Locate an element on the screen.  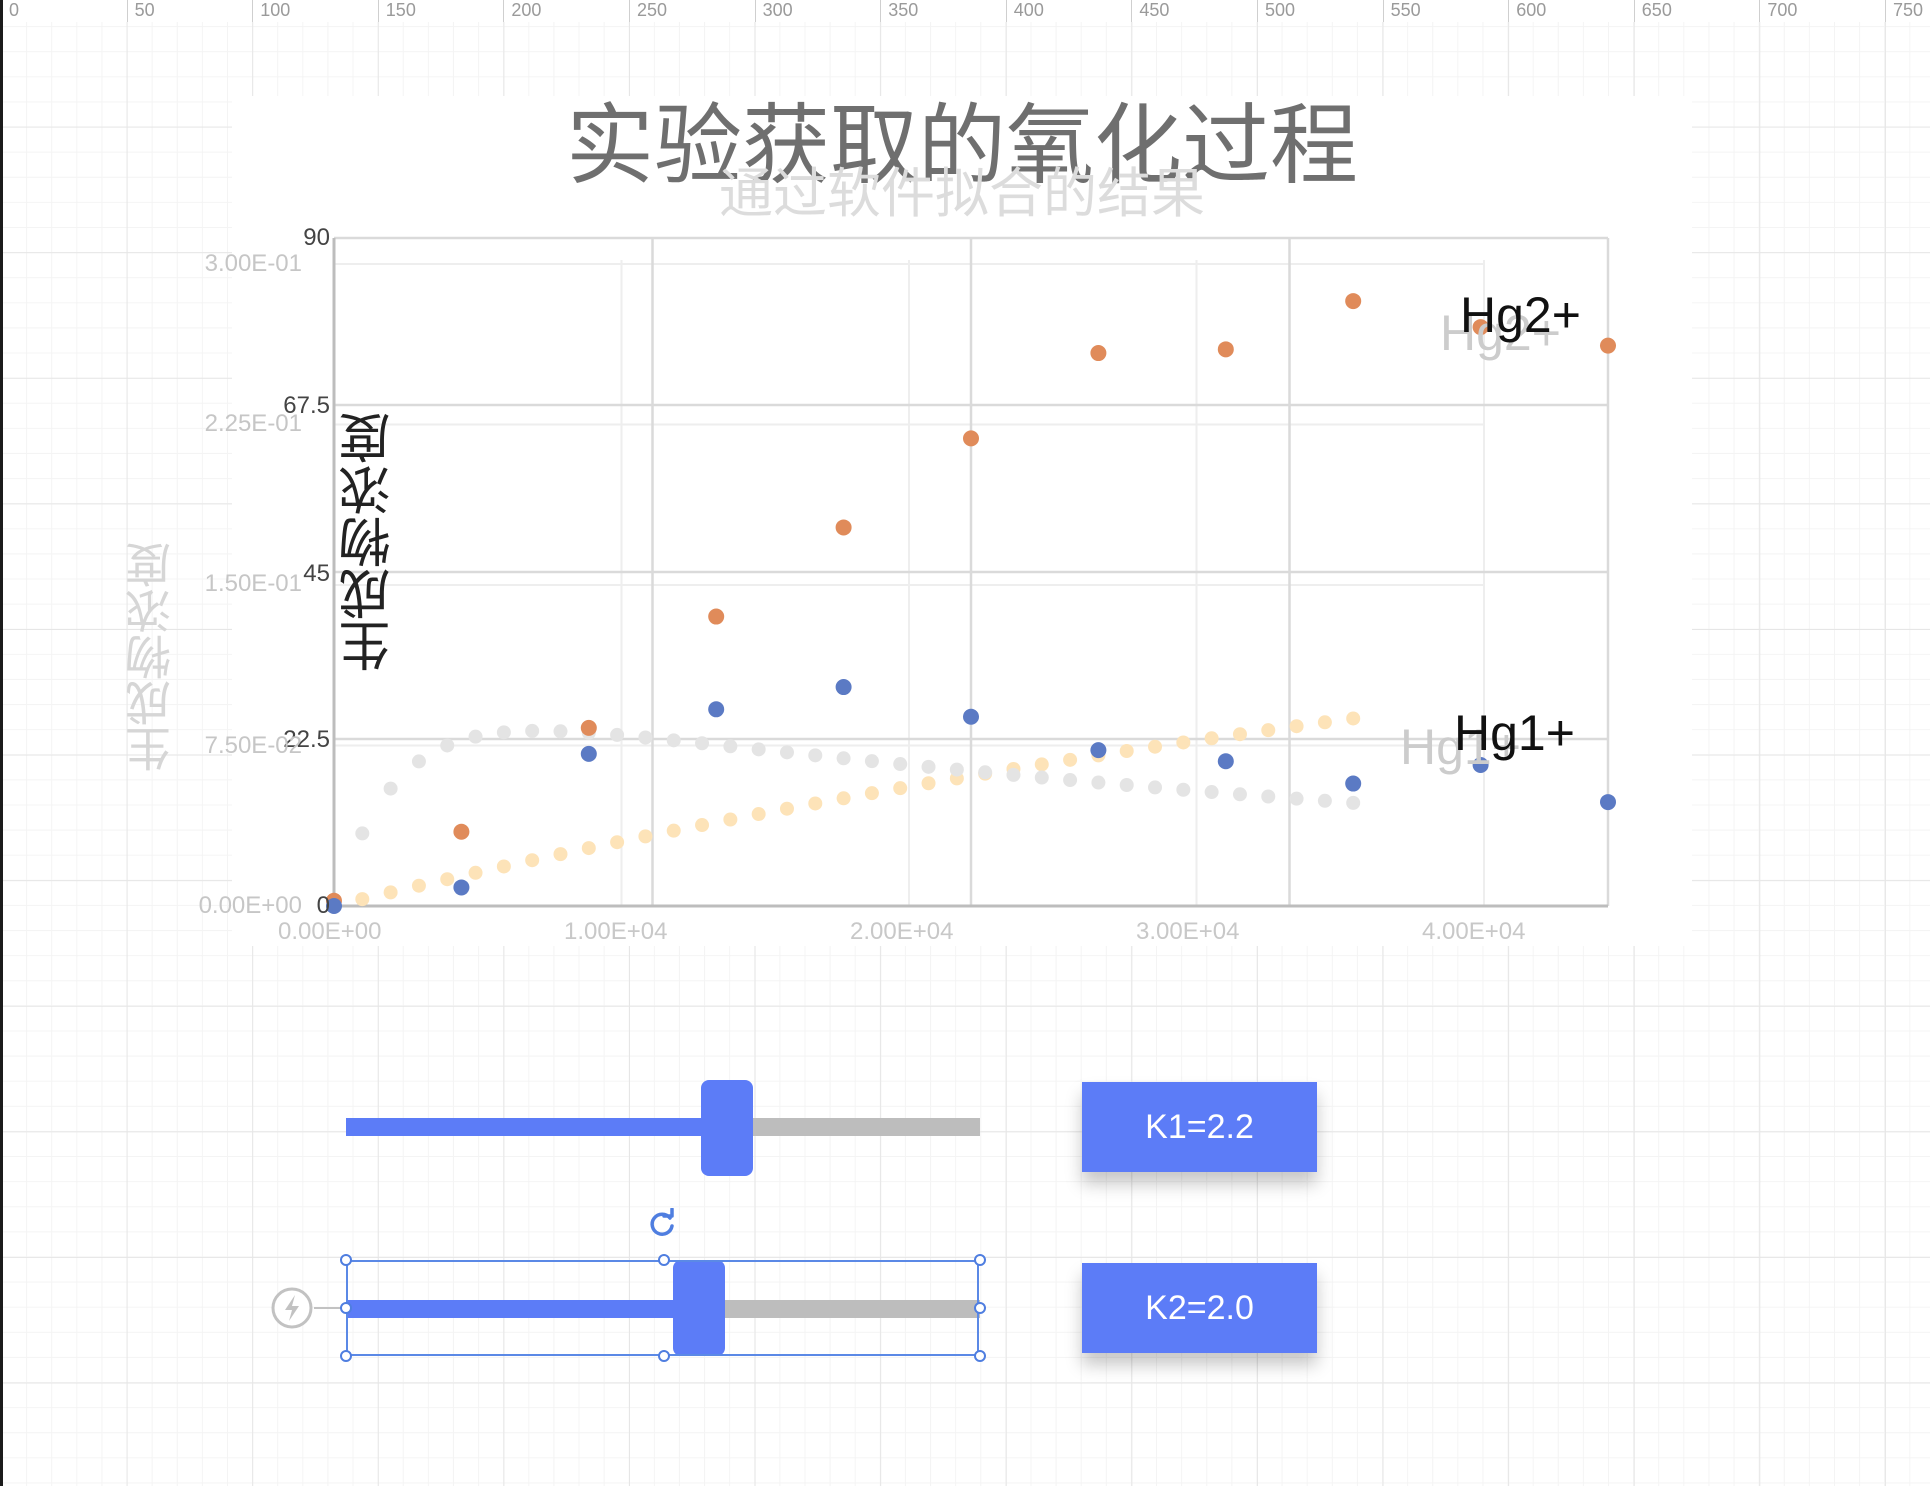
y-tick-label-ghost: 0.00E+00 is located at coordinates (250, 905).